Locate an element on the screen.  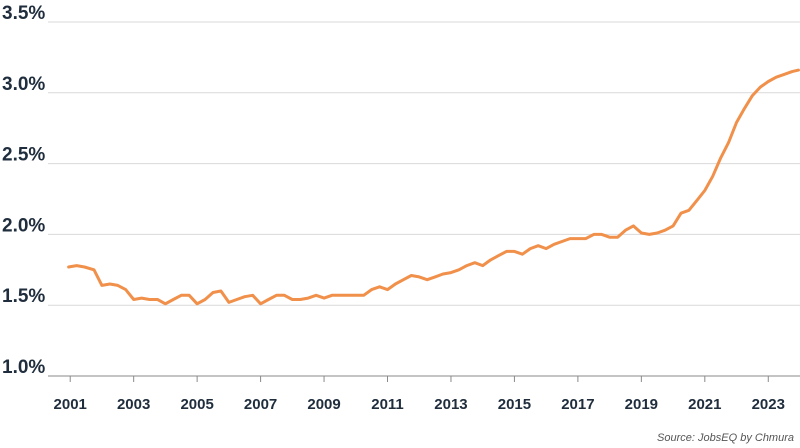
y-axis-tick-labels: 3.5% 3.0% 2.5% 2.0% 1.5% 1.0% is located at coordinates (23, 190).